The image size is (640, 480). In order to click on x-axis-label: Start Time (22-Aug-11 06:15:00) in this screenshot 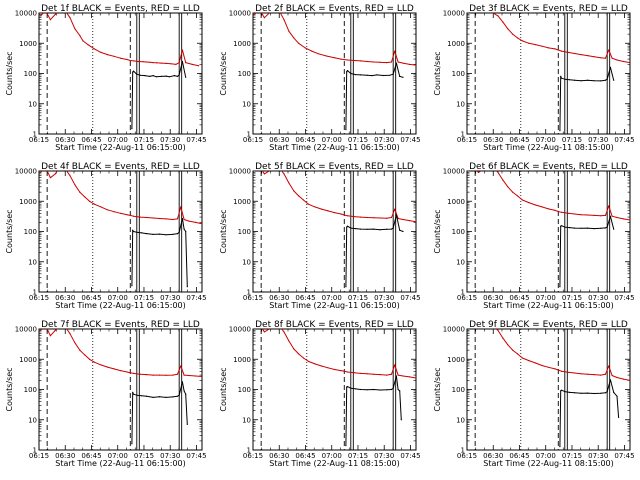, I will do `click(120, 147)`.